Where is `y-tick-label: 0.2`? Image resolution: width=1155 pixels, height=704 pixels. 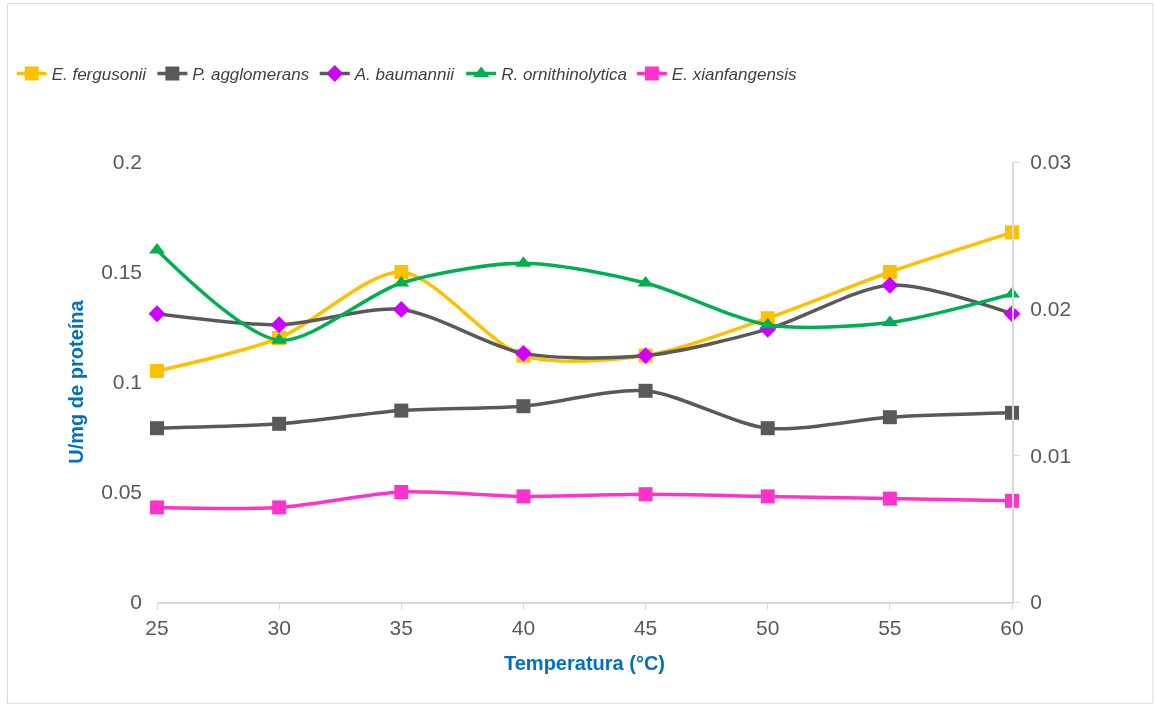 y-tick-label: 0.2 is located at coordinates (127, 162).